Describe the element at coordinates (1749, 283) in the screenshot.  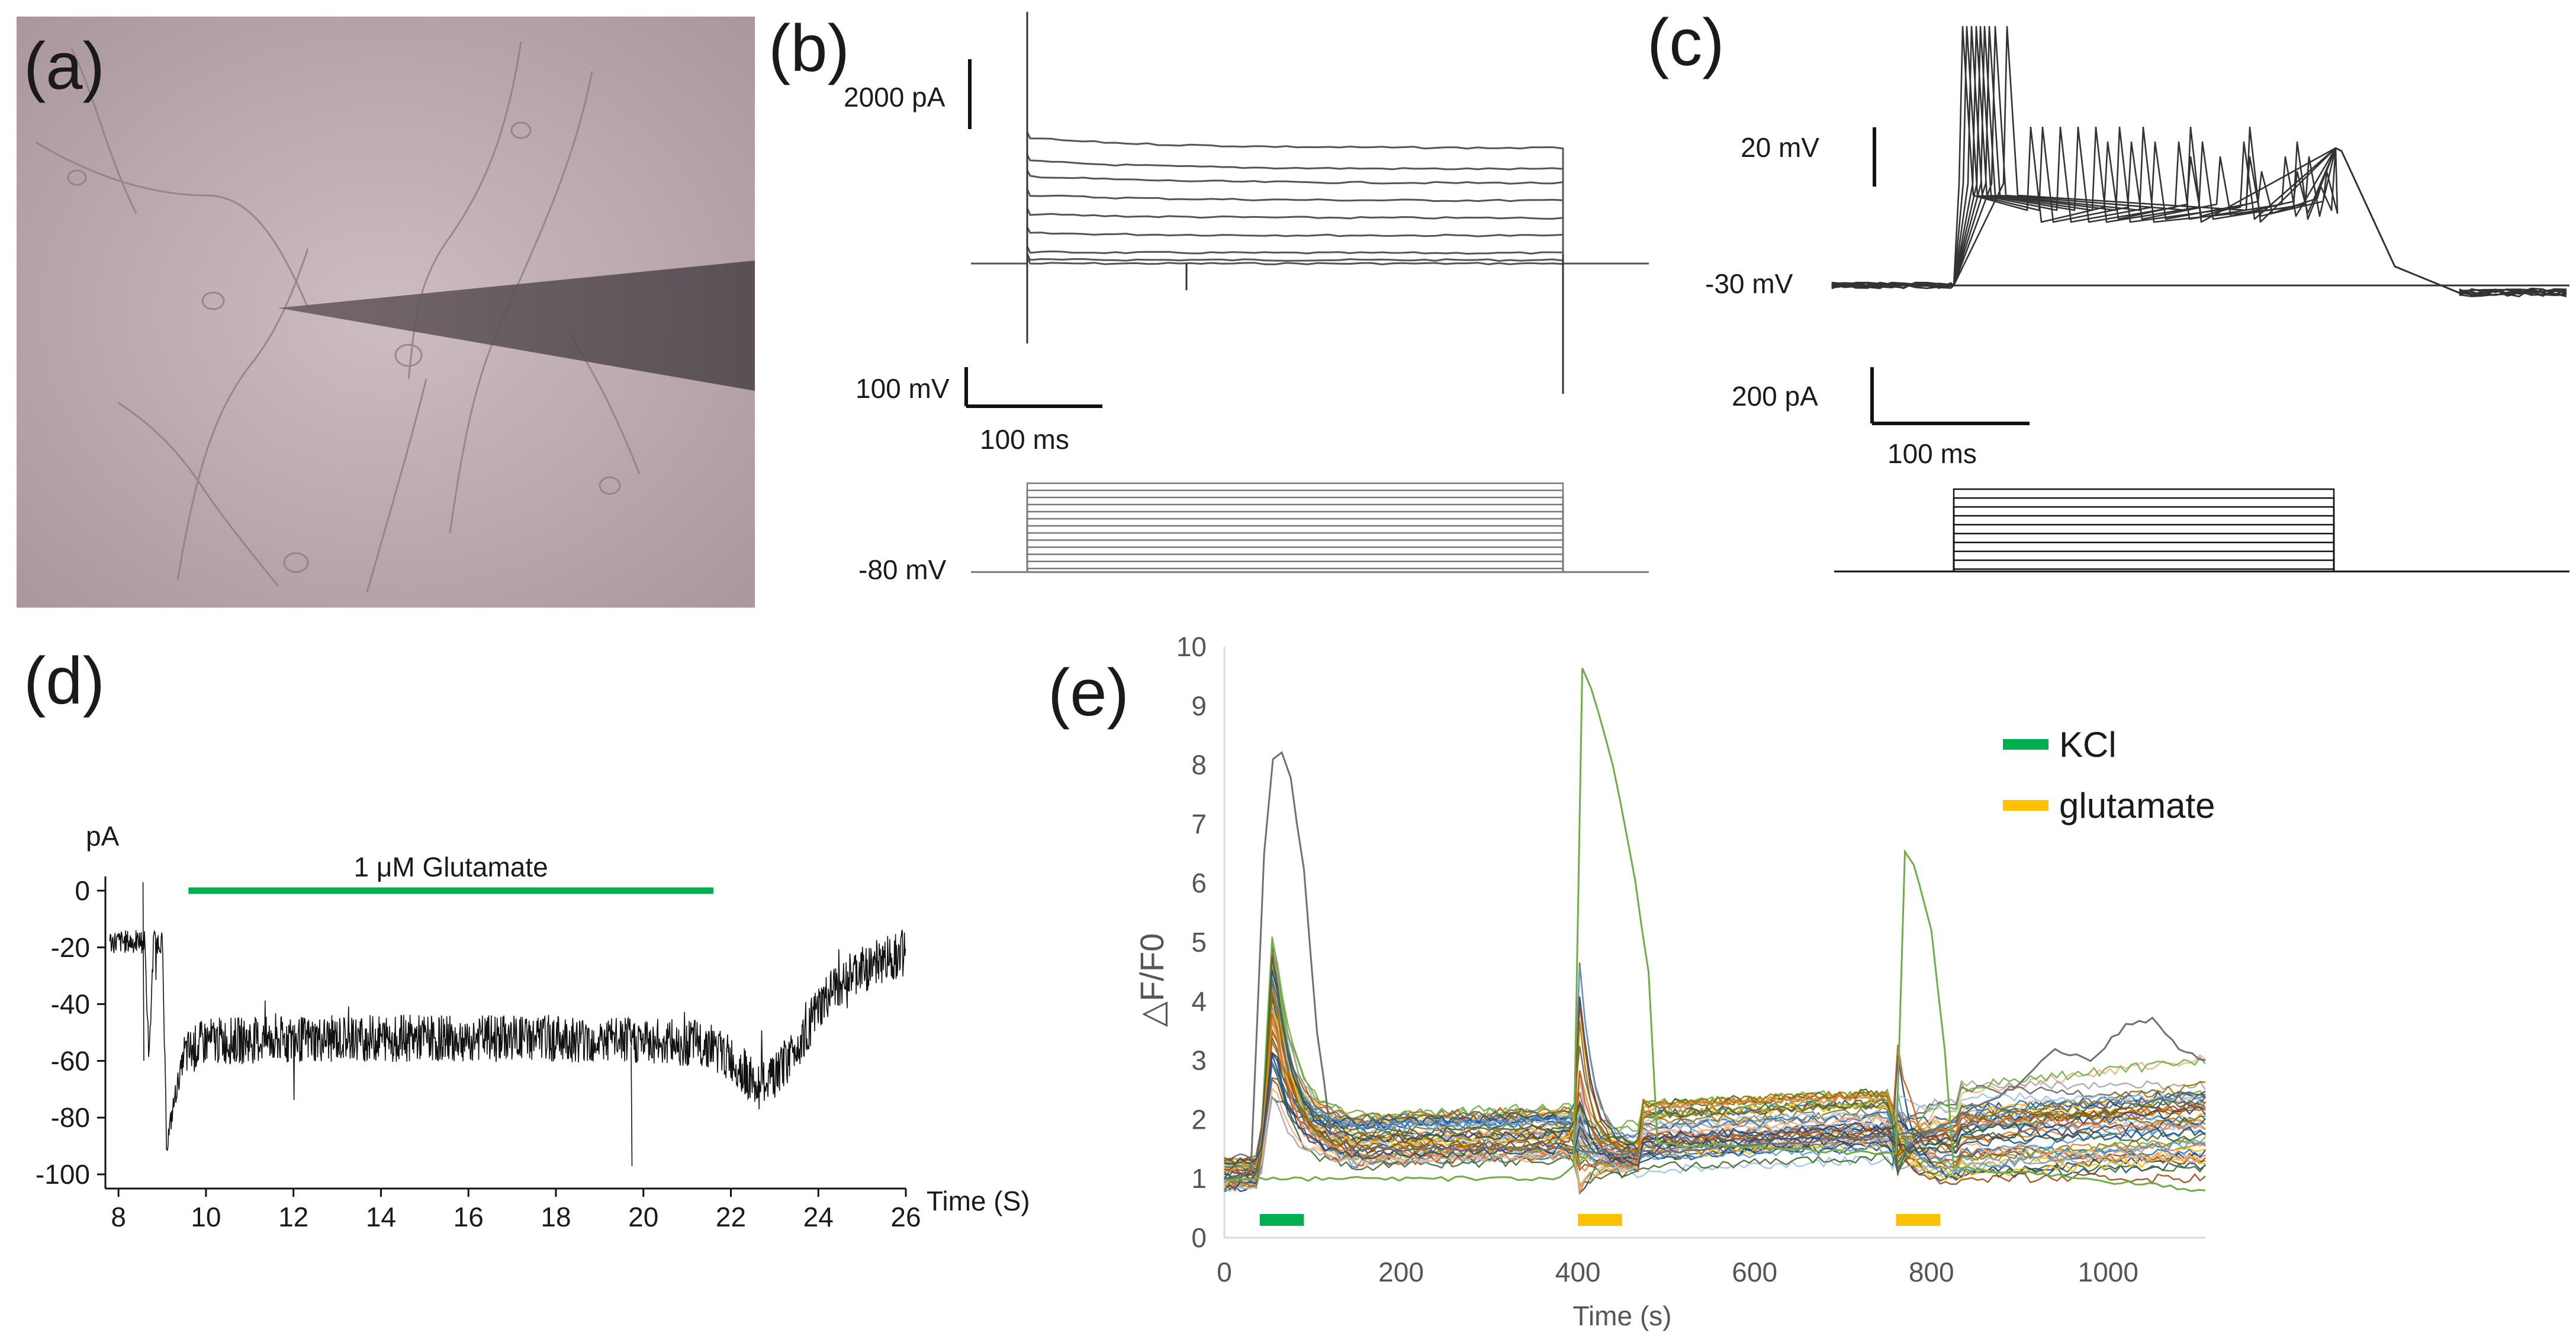
I see `c-baseline-label: -30 mV` at that location.